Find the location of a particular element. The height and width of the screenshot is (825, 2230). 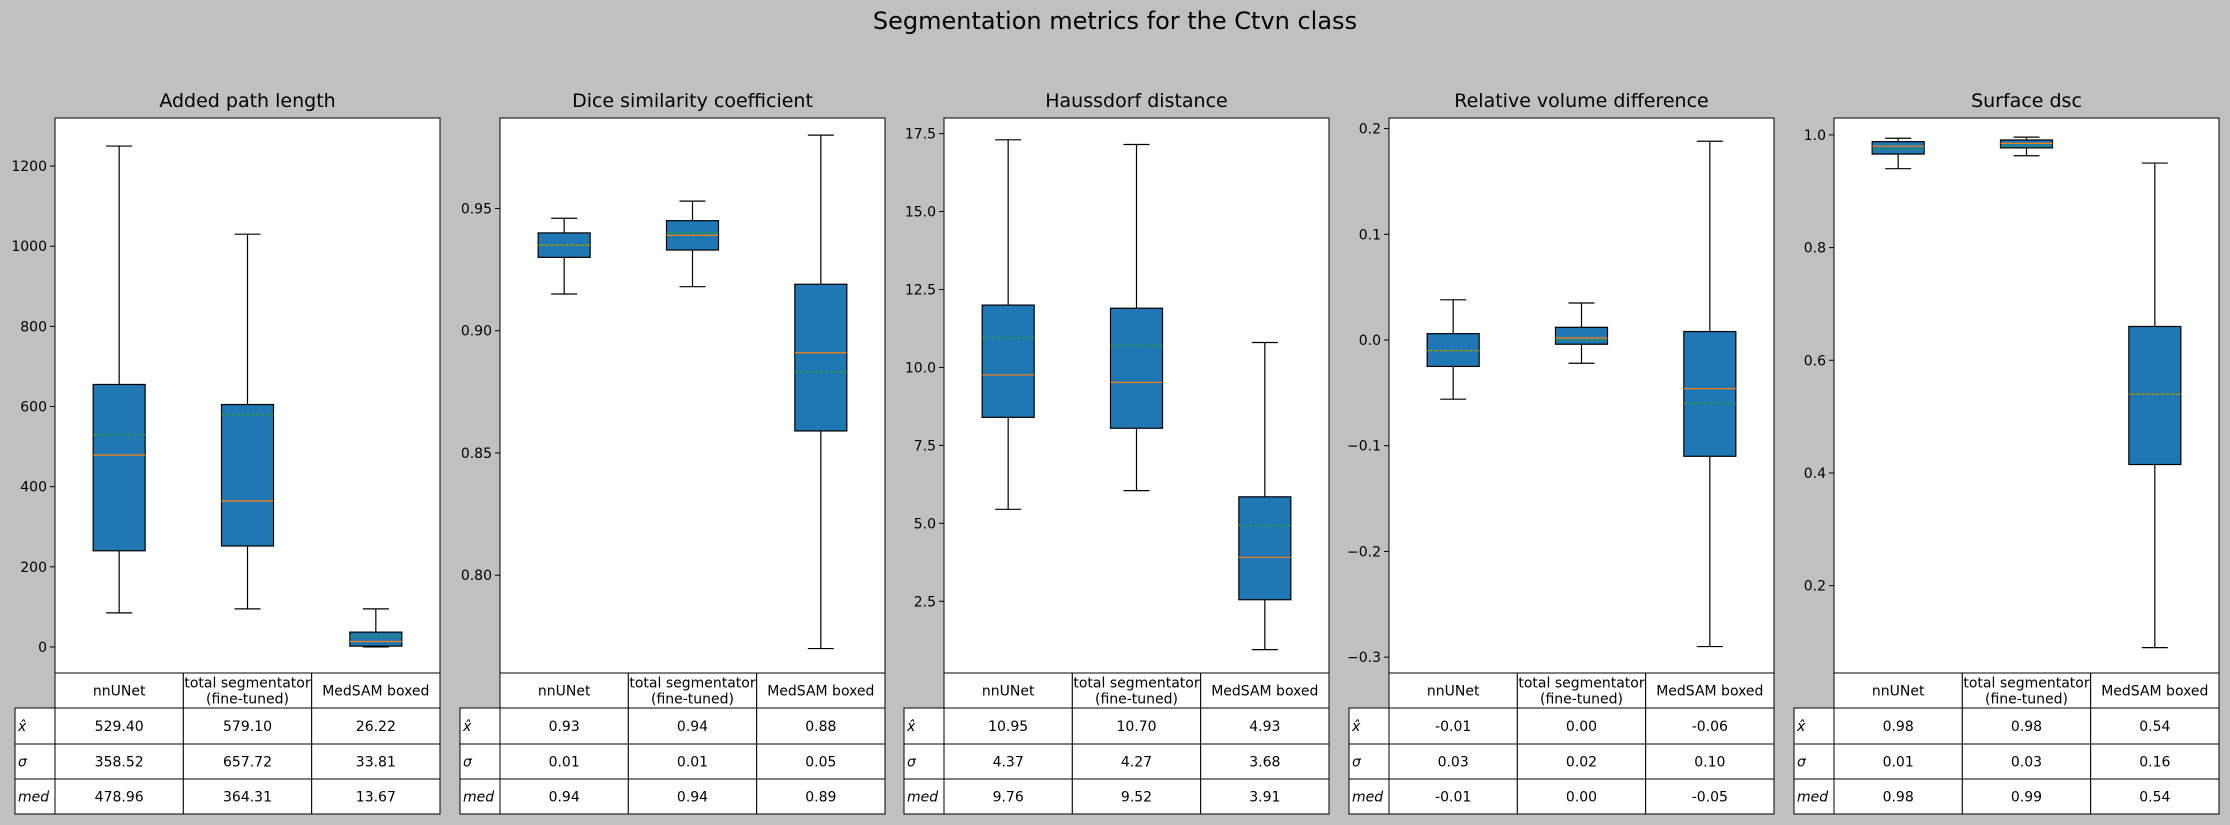

table-value: 358.52 is located at coordinates (119, 763).